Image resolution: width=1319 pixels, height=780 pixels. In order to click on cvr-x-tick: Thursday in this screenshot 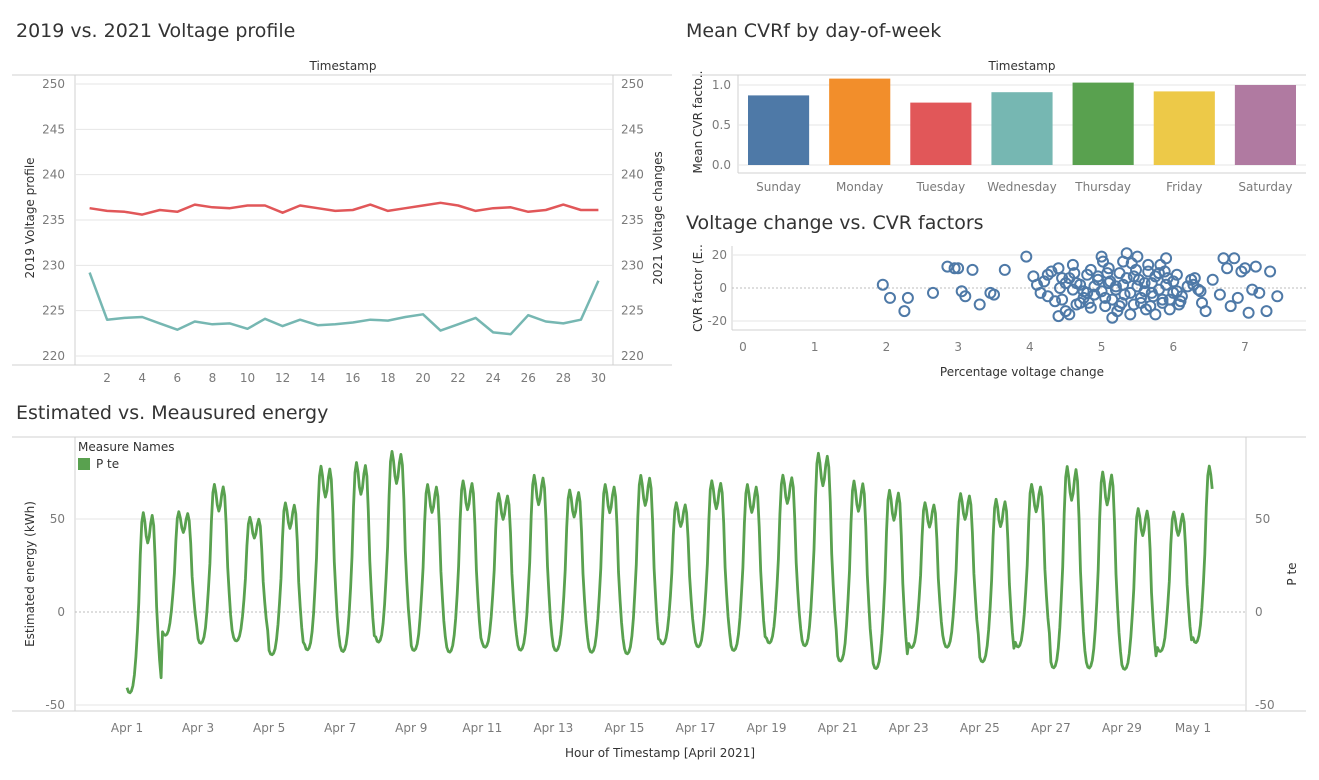, I will do `click(1102, 187)`.